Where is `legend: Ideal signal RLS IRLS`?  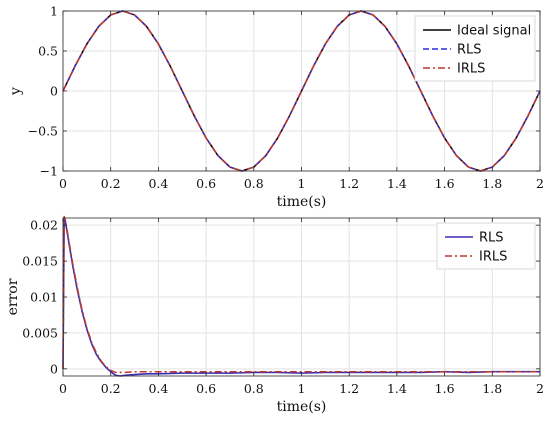
legend: Ideal signal RLS IRLS is located at coordinates (475, 48).